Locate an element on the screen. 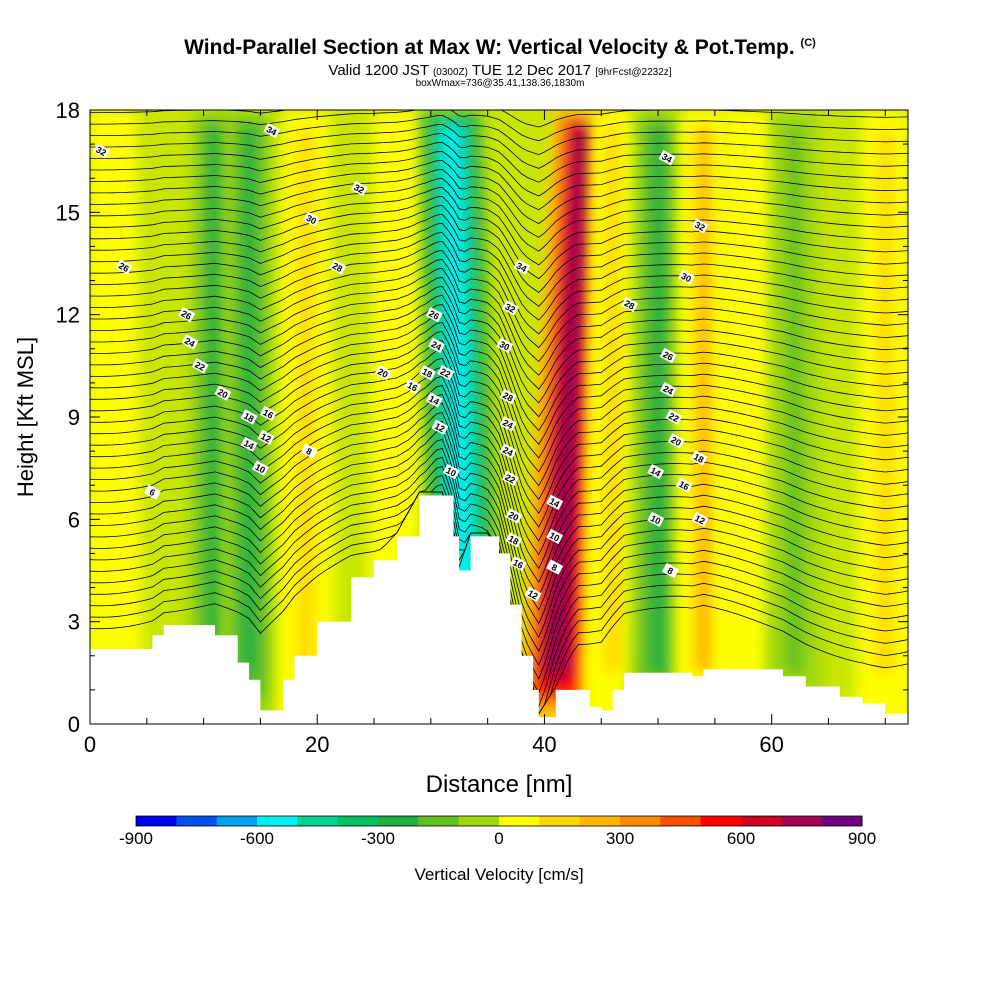 The image size is (1000, 1000). colorbar-tick-label: 300 is located at coordinates (620, 838).